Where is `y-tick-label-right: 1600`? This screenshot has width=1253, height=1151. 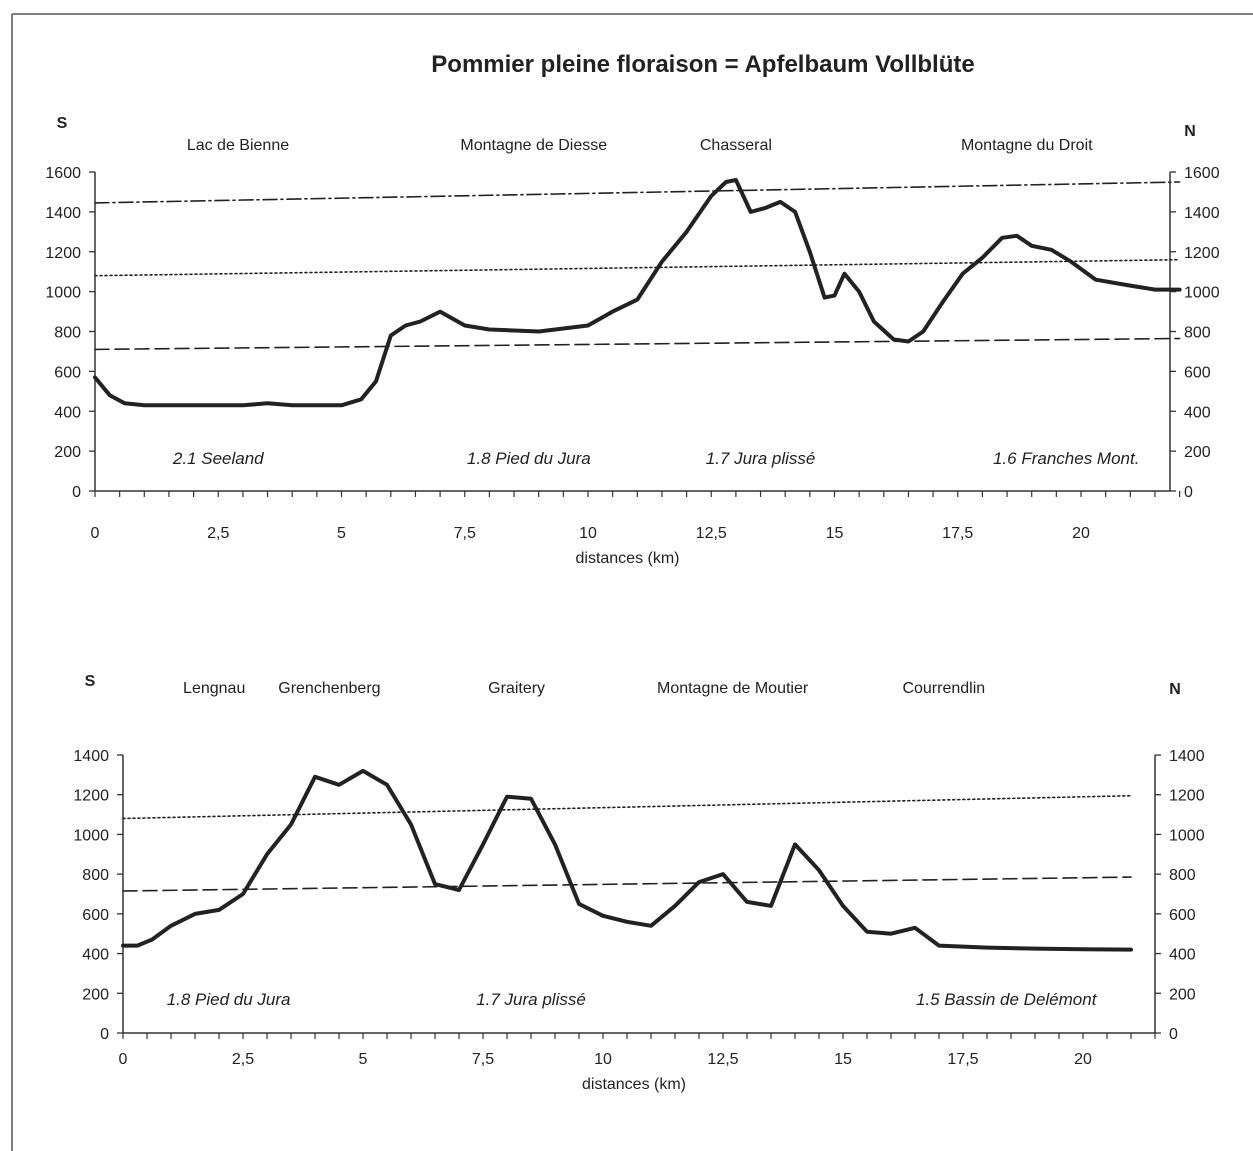
y-tick-label-right: 1600 is located at coordinates (1202, 173).